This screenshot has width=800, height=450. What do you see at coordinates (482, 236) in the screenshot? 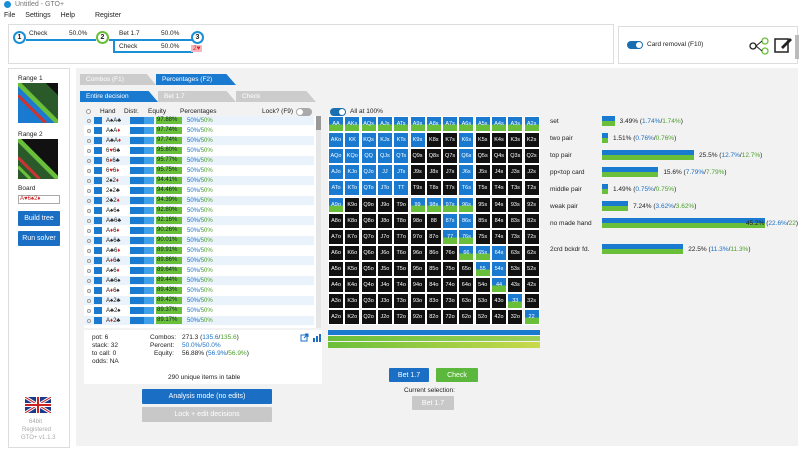
I see `matrix-cell: 75s` at bounding box center [482, 236].